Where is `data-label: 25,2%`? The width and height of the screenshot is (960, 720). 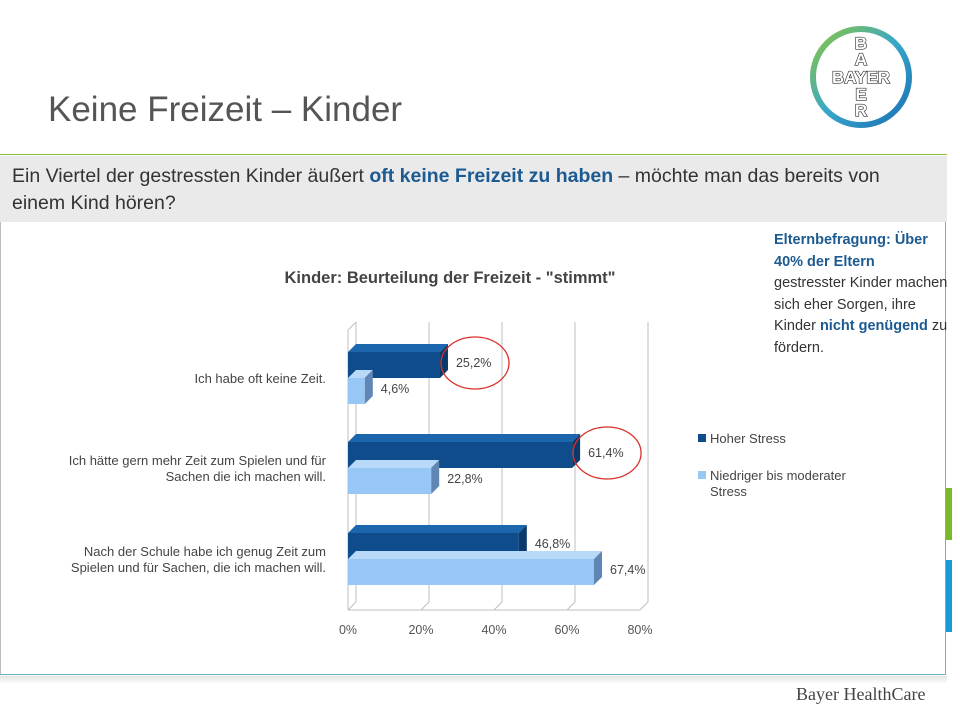 data-label: 25,2% is located at coordinates (473, 363).